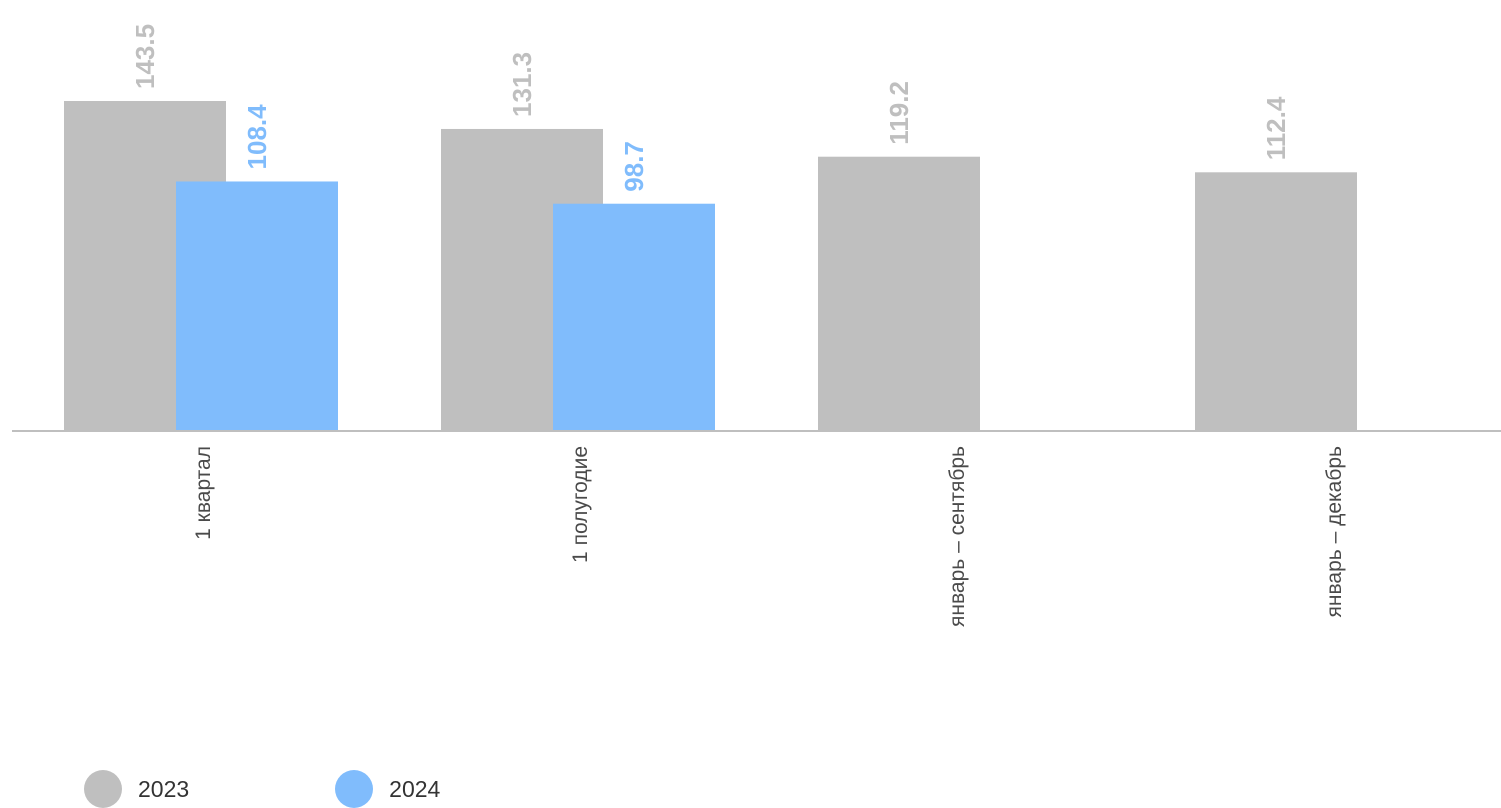 Image resolution: width=1501 pixels, height=808 pixels. I want to click on value-label-2024-0: 108.4, so click(257, 137).